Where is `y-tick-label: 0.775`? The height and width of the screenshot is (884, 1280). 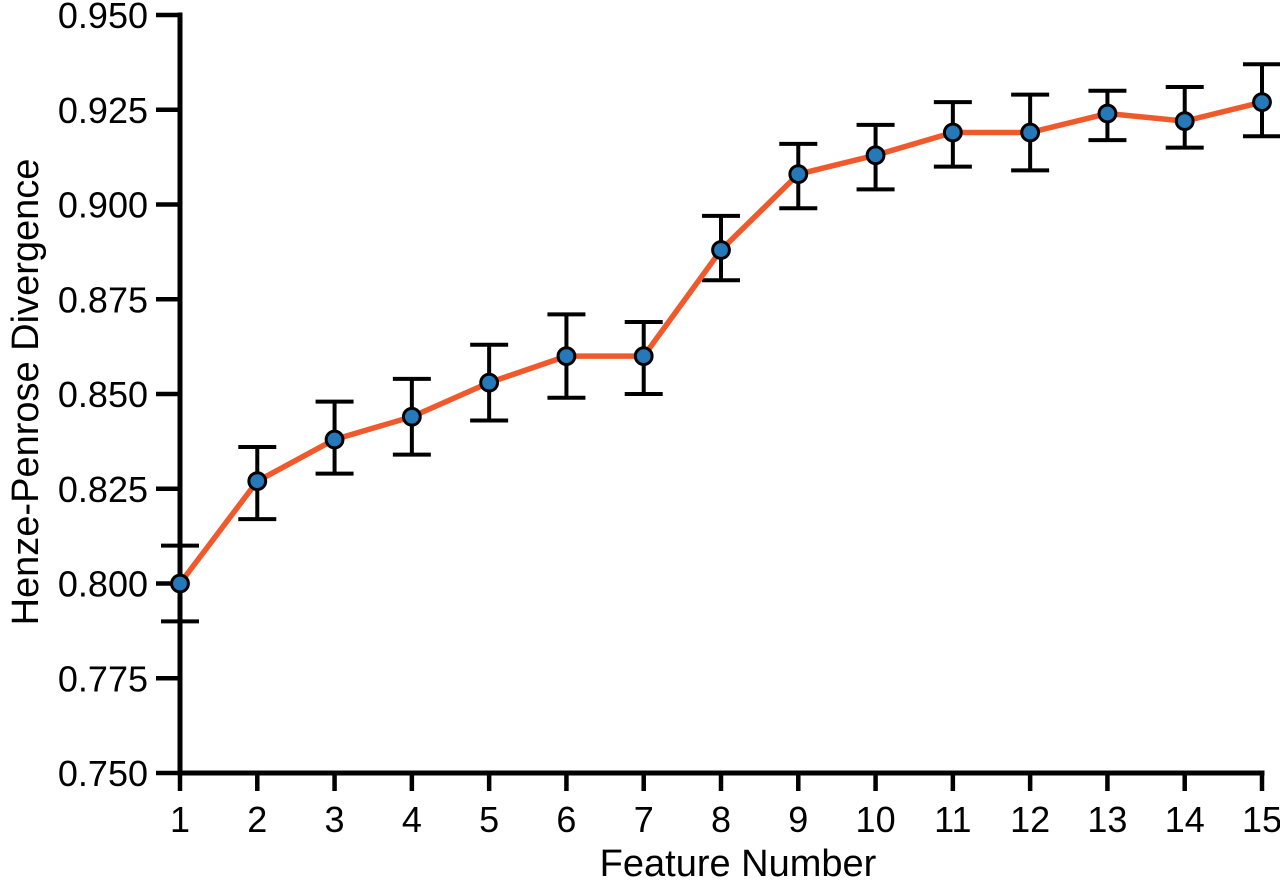 y-tick-label: 0.775 is located at coordinates (103, 678).